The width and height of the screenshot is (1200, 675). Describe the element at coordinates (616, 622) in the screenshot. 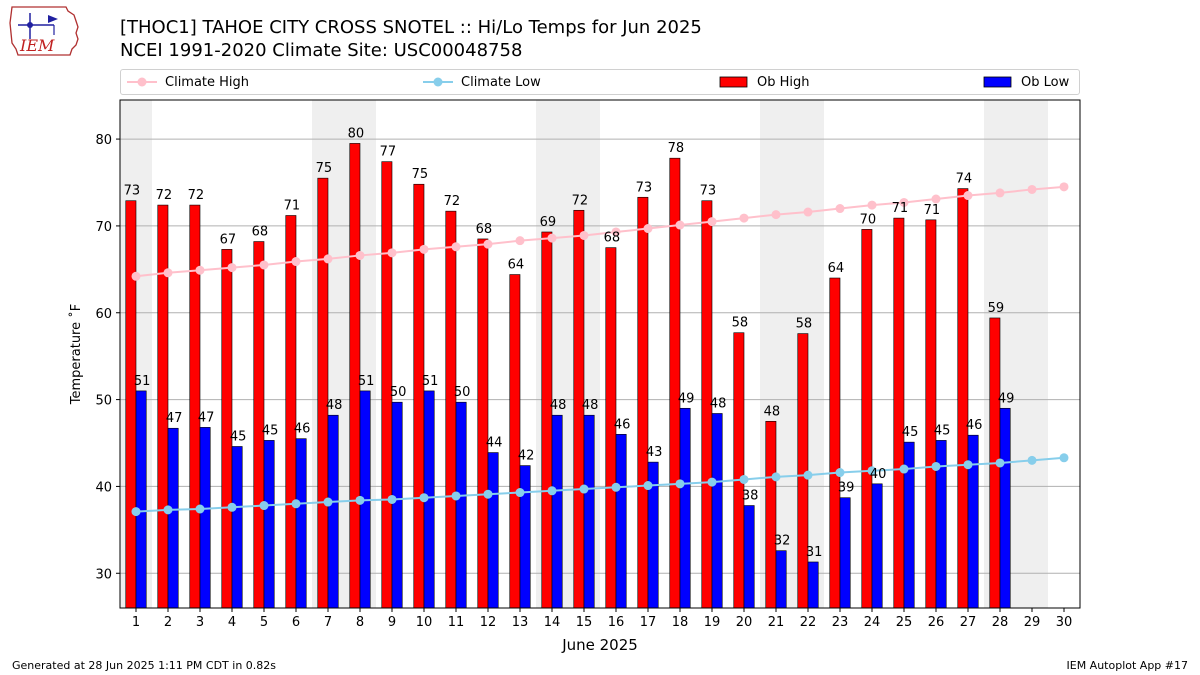

I see `x-tick-label: 16` at that location.